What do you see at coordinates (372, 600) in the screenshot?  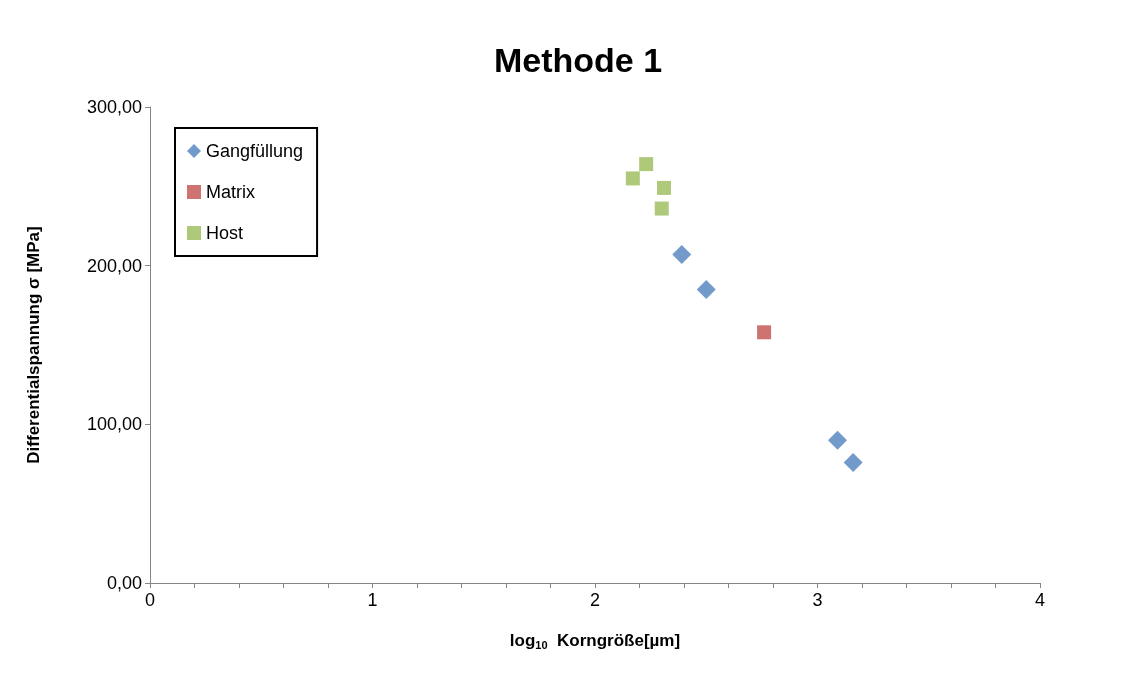 I see `x-tick-label: 1` at bounding box center [372, 600].